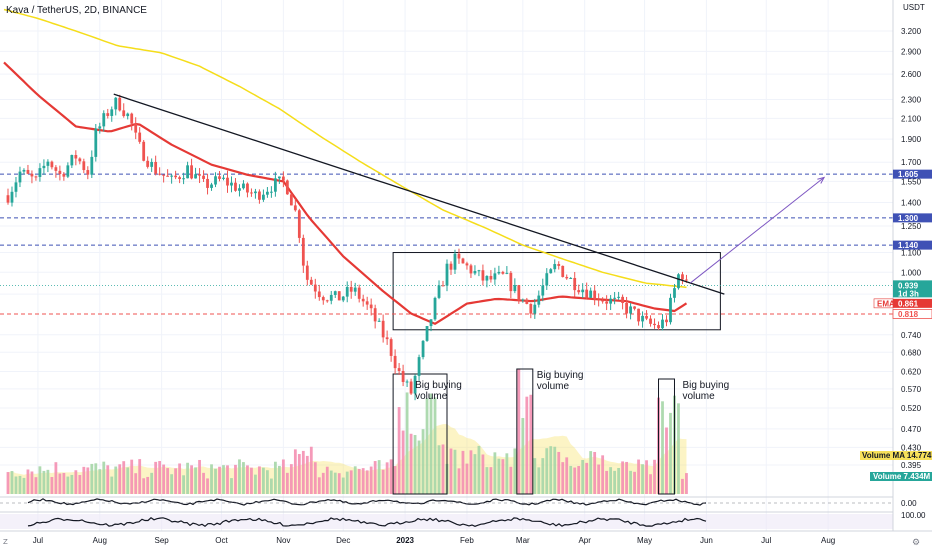 The image size is (932, 550). What do you see at coordinates (912, 314) in the screenshot?
I see `badge-0818-border` at bounding box center [912, 314].